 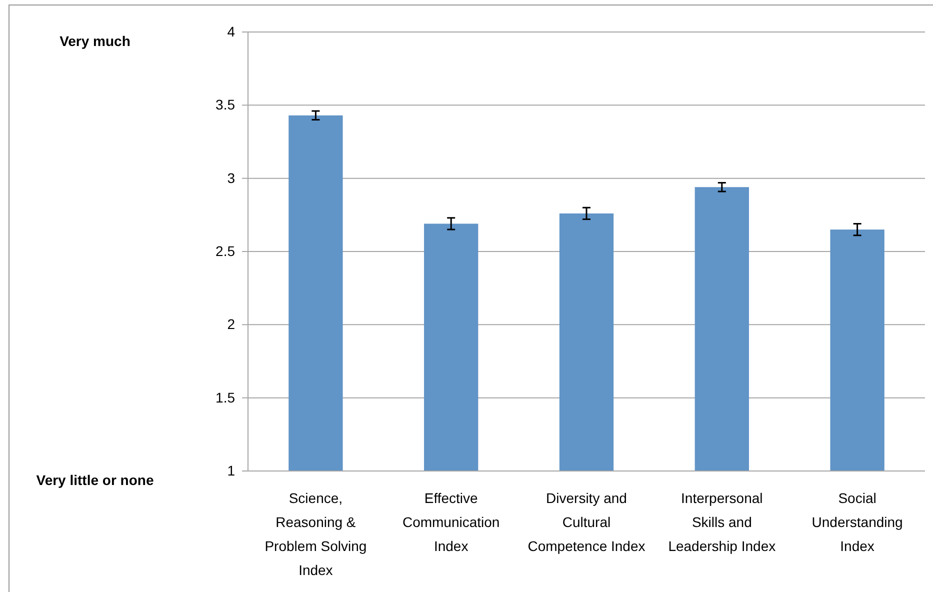 What do you see at coordinates (231, 31) in the screenshot?
I see `y-tick-label: 4` at bounding box center [231, 31].